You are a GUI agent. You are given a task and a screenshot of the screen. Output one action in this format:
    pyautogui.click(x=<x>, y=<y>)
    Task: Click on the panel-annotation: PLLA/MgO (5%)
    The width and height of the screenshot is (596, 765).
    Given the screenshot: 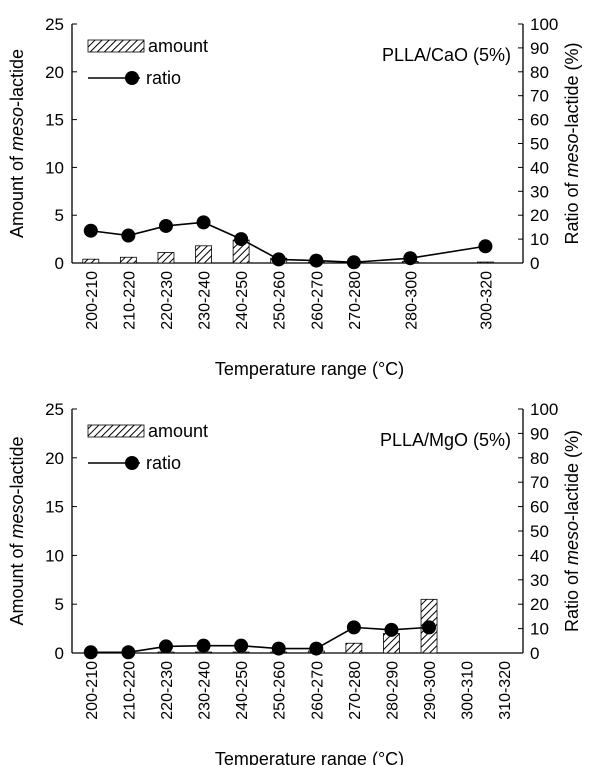 What is the action you would take?
    pyautogui.click(x=445, y=440)
    